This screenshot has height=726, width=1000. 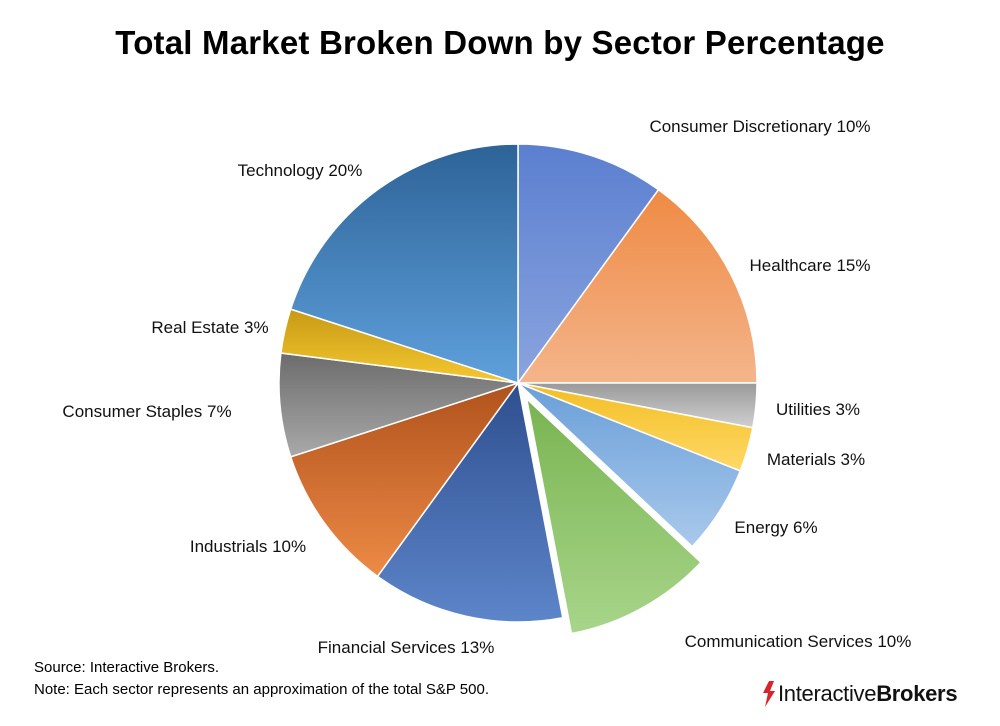 I want to click on brand-name-part1: Interactive, so click(x=827, y=693).